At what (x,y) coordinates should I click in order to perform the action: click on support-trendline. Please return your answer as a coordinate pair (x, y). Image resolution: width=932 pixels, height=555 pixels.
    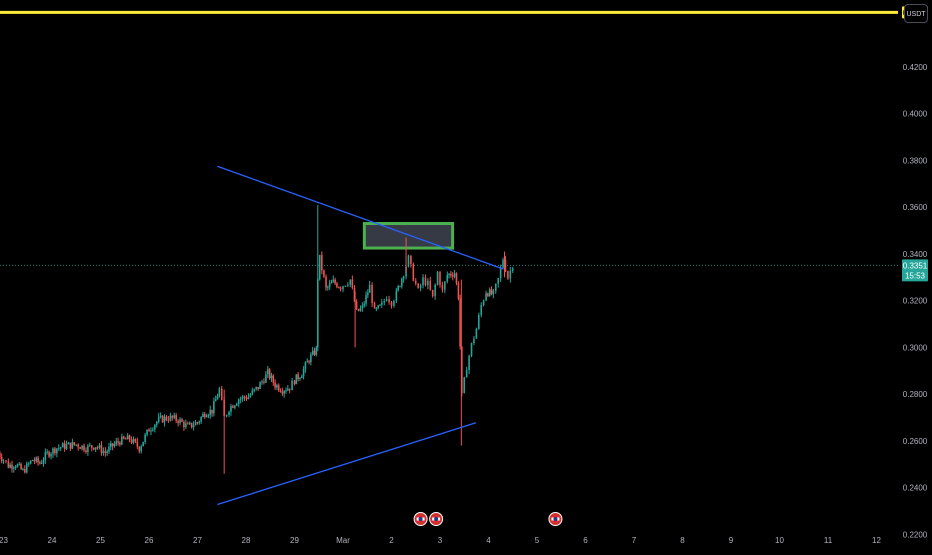
    Looking at the image, I should click on (347, 464).